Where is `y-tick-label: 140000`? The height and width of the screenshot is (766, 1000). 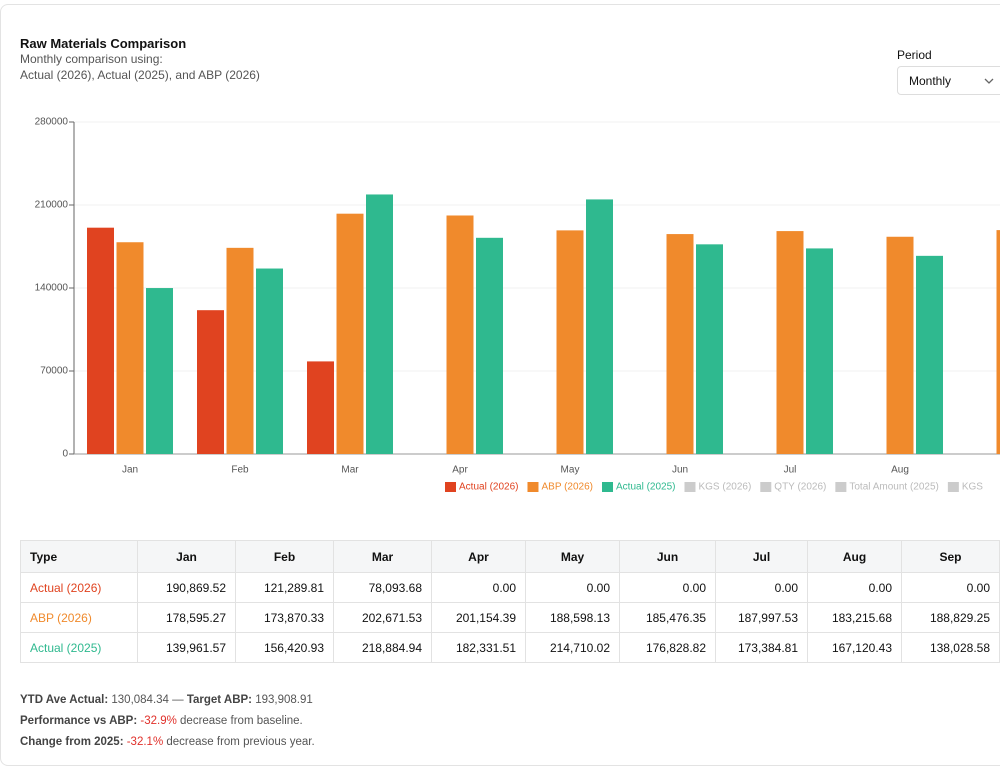 y-tick-label: 140000 is located at coordinates (52, 288).